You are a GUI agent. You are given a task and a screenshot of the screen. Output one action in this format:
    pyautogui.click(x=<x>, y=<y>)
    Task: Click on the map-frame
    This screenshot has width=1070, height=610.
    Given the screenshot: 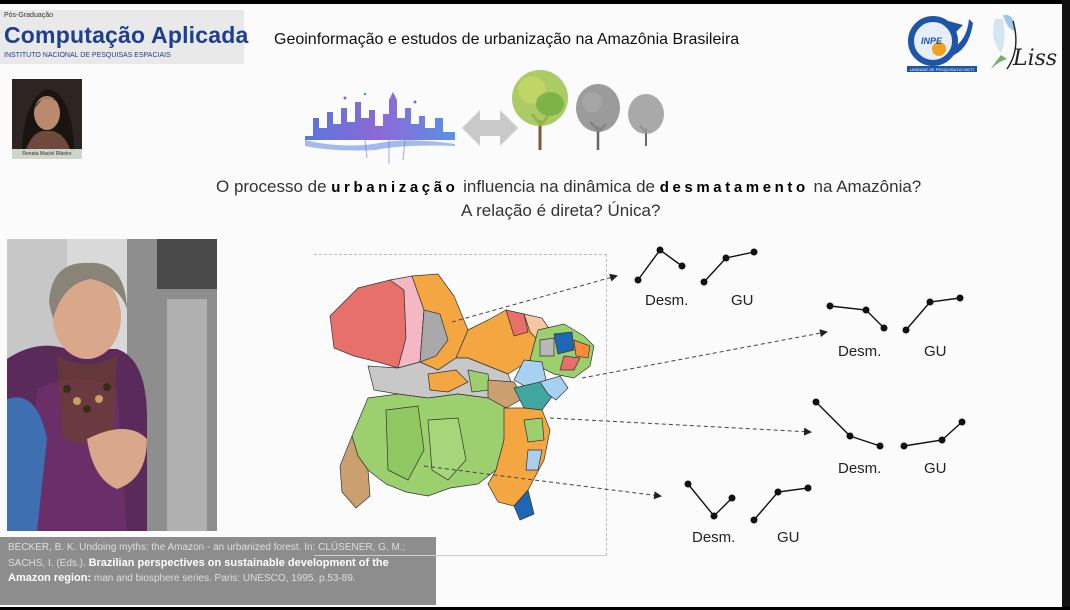 What is the action you would take?
    pyautogui.click(x=460, y=405)
    